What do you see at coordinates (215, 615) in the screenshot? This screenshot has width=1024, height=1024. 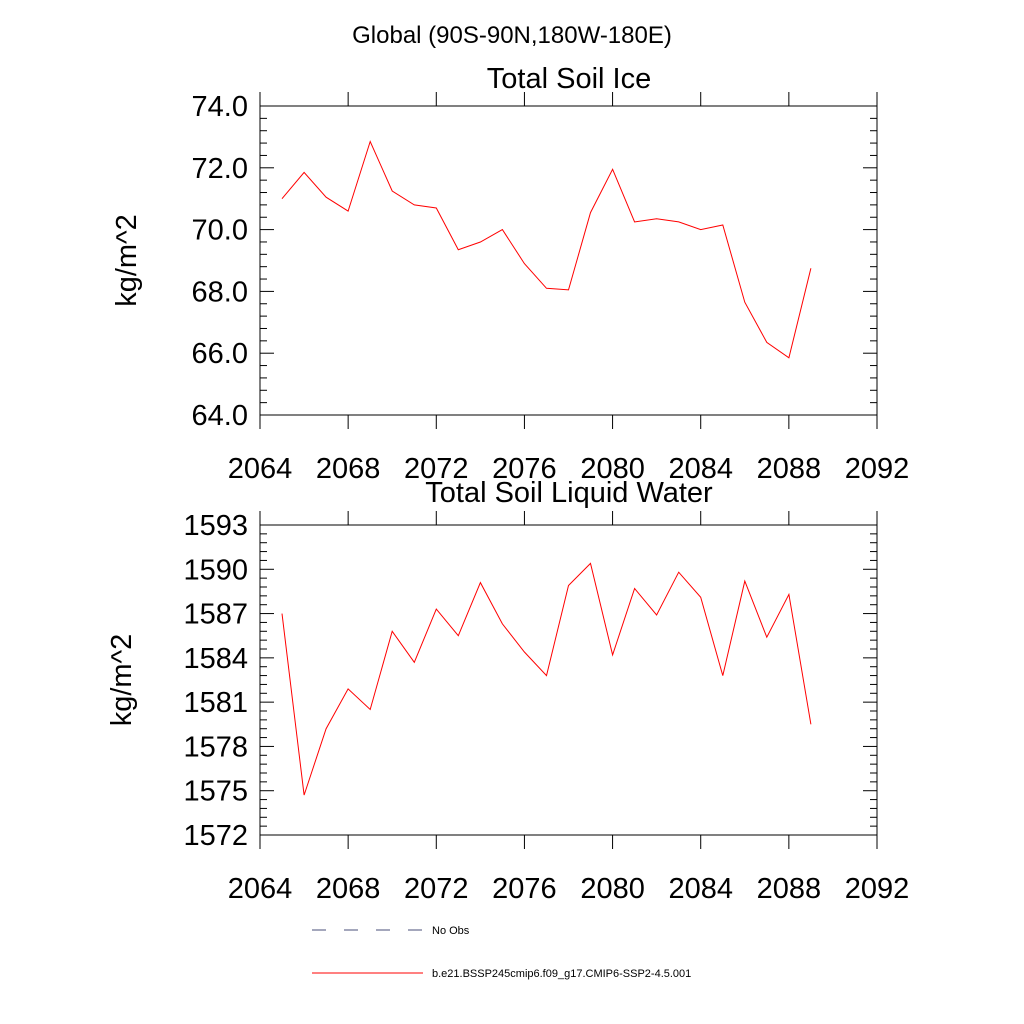 I see `y-tick-label: 1587` at bounding box center [215, 615].